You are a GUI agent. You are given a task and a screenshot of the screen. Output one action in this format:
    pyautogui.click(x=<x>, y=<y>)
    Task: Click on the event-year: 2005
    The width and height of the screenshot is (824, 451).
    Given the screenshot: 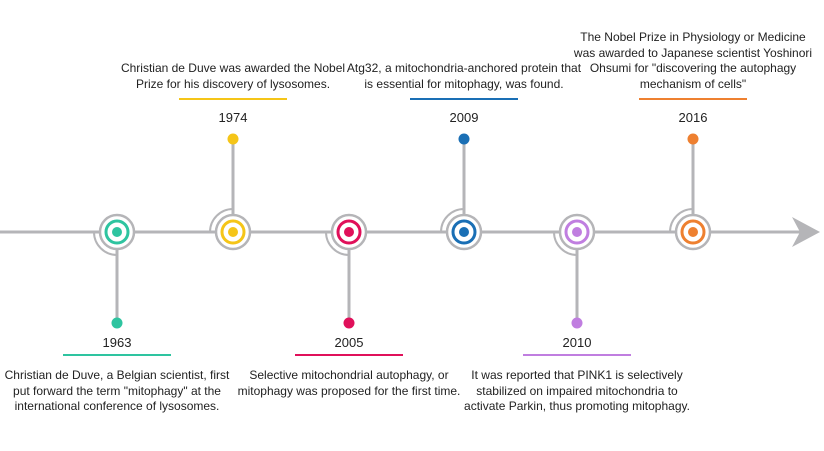 What is the action you would take?
    pyautogui.click(x=349, y=342)
    